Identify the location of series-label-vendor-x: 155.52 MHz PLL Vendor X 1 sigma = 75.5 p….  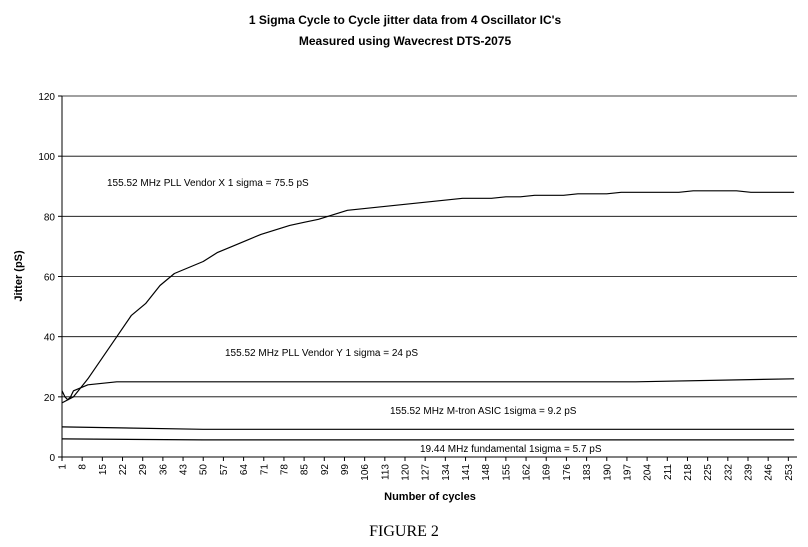
(208, 183).